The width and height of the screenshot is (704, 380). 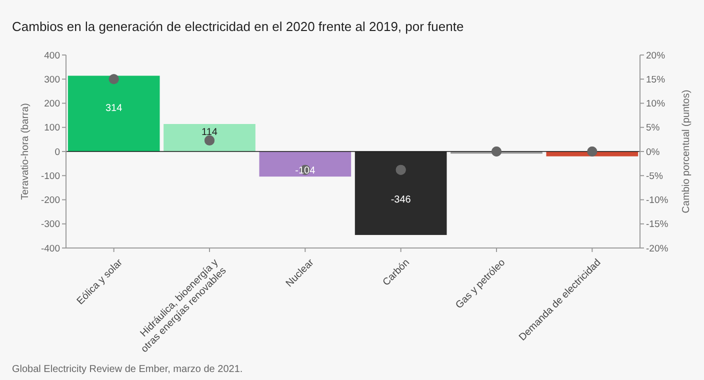 What do you see at coordinates (52, 128) in the screenshot?
I see `y-tick-label: 100` at bounding box center [52, 128].